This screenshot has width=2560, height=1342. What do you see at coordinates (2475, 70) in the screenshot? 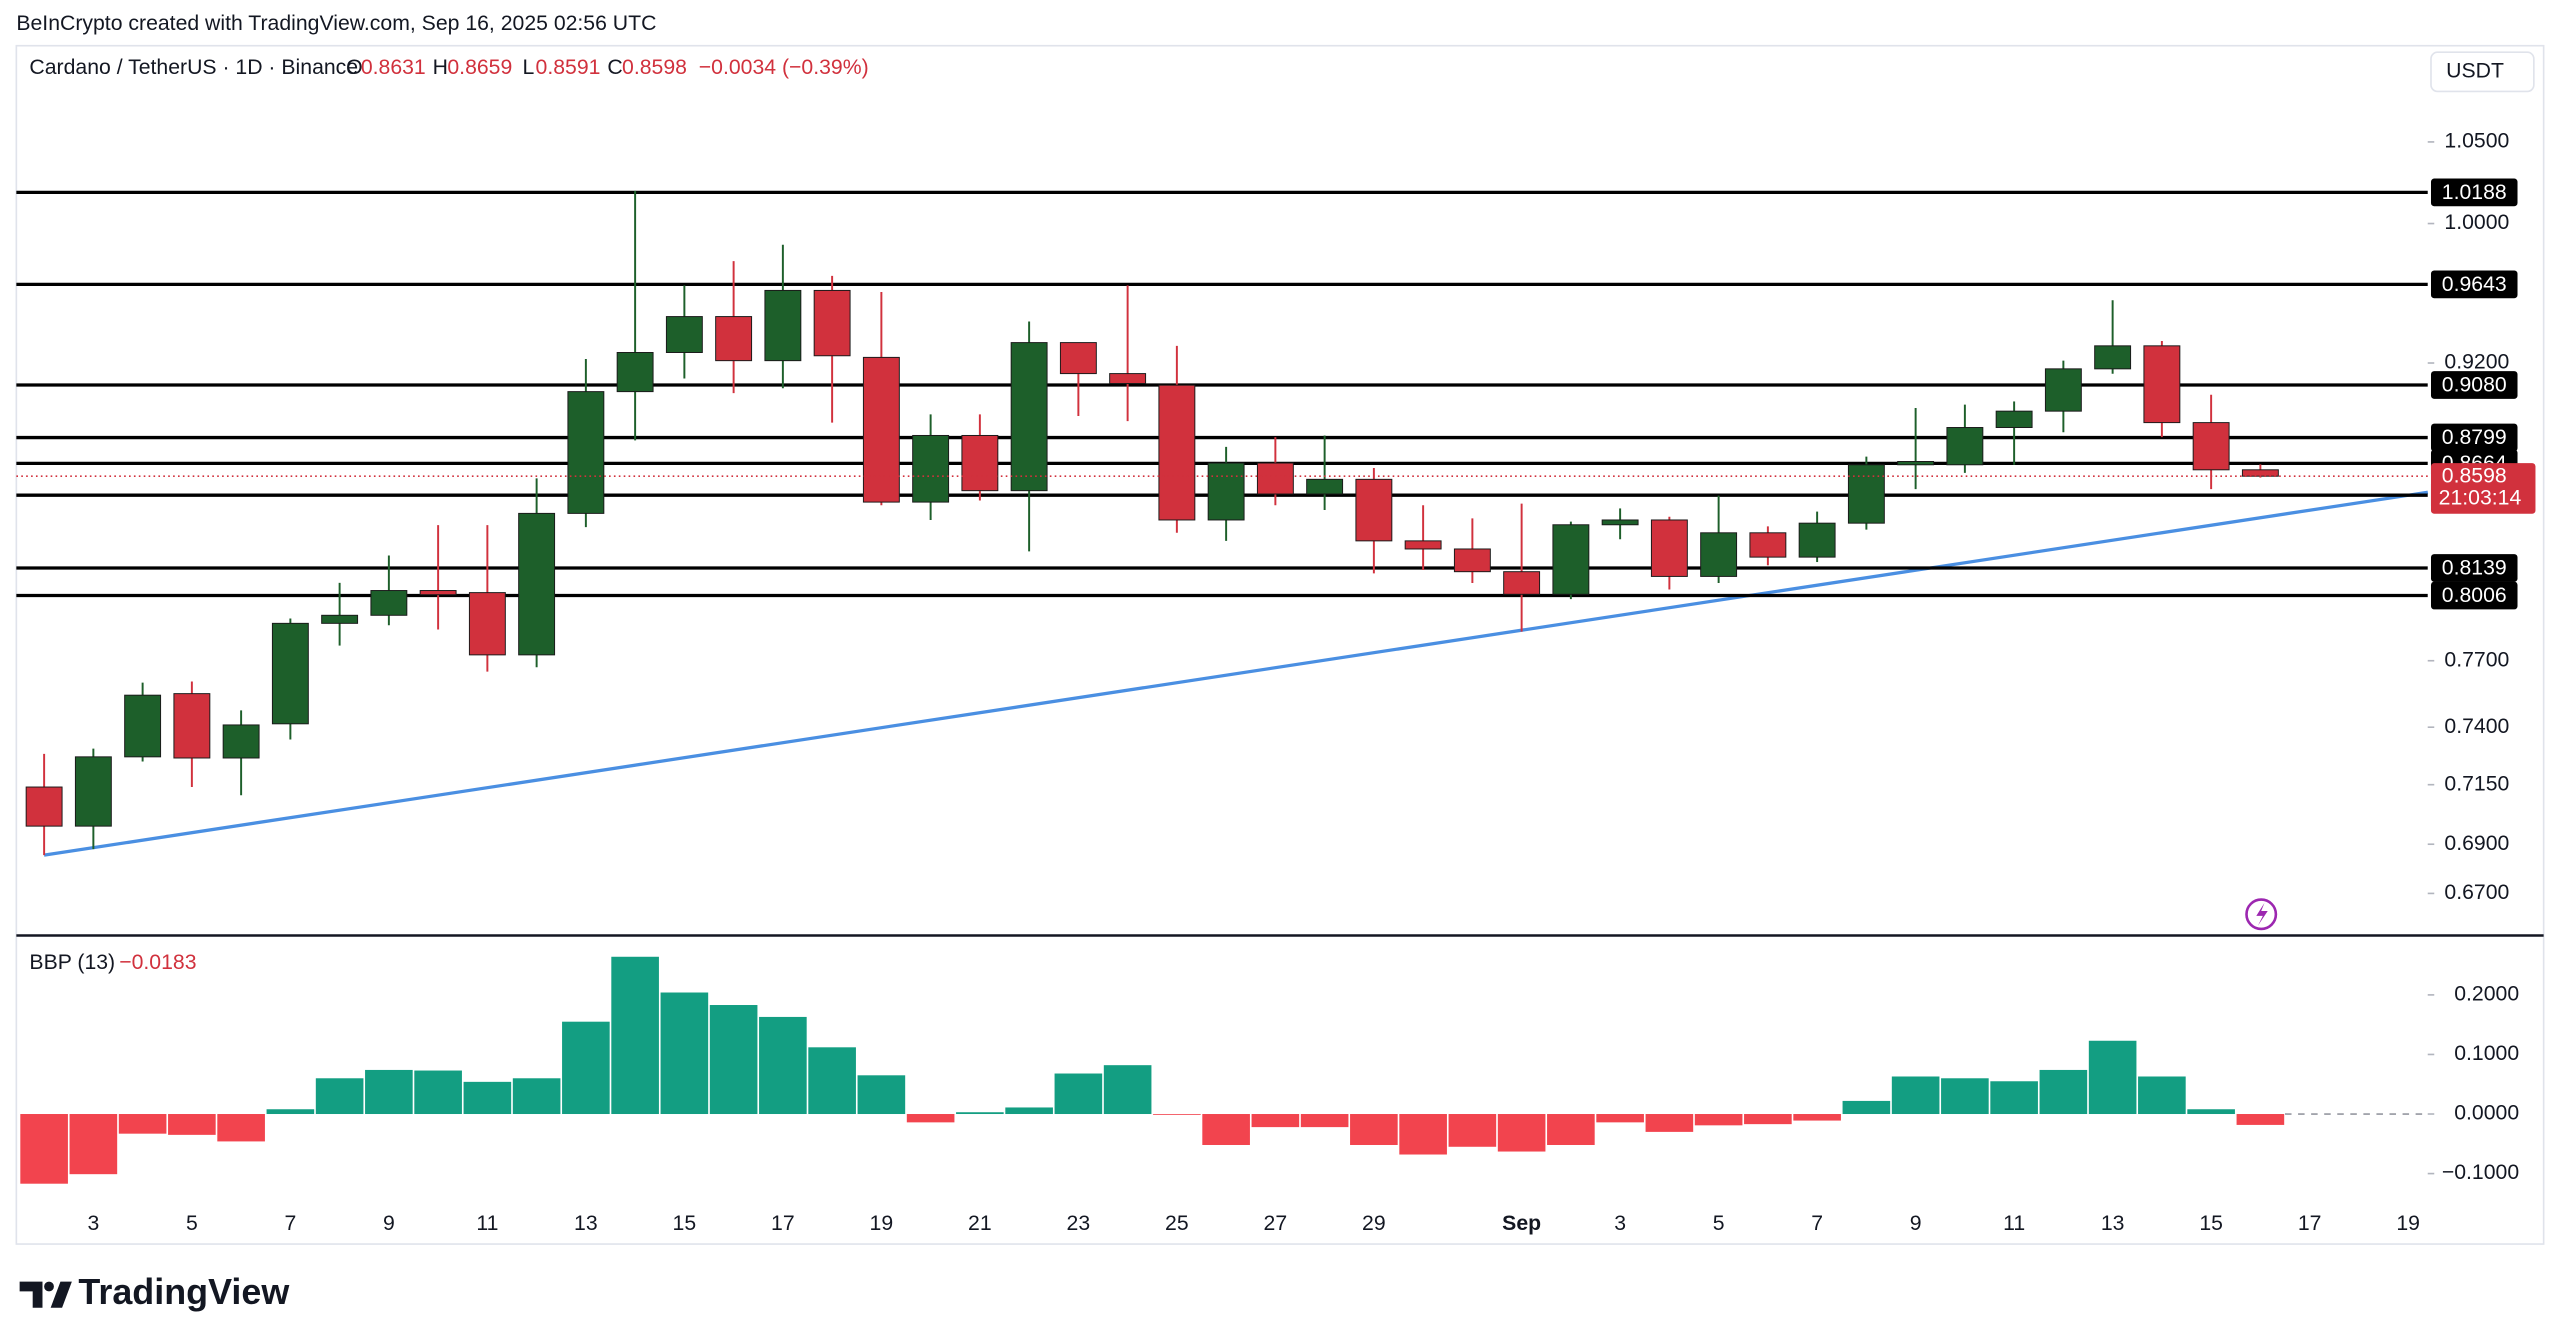
I see `currency-label: USDT` at bounding box center [2475, 70].